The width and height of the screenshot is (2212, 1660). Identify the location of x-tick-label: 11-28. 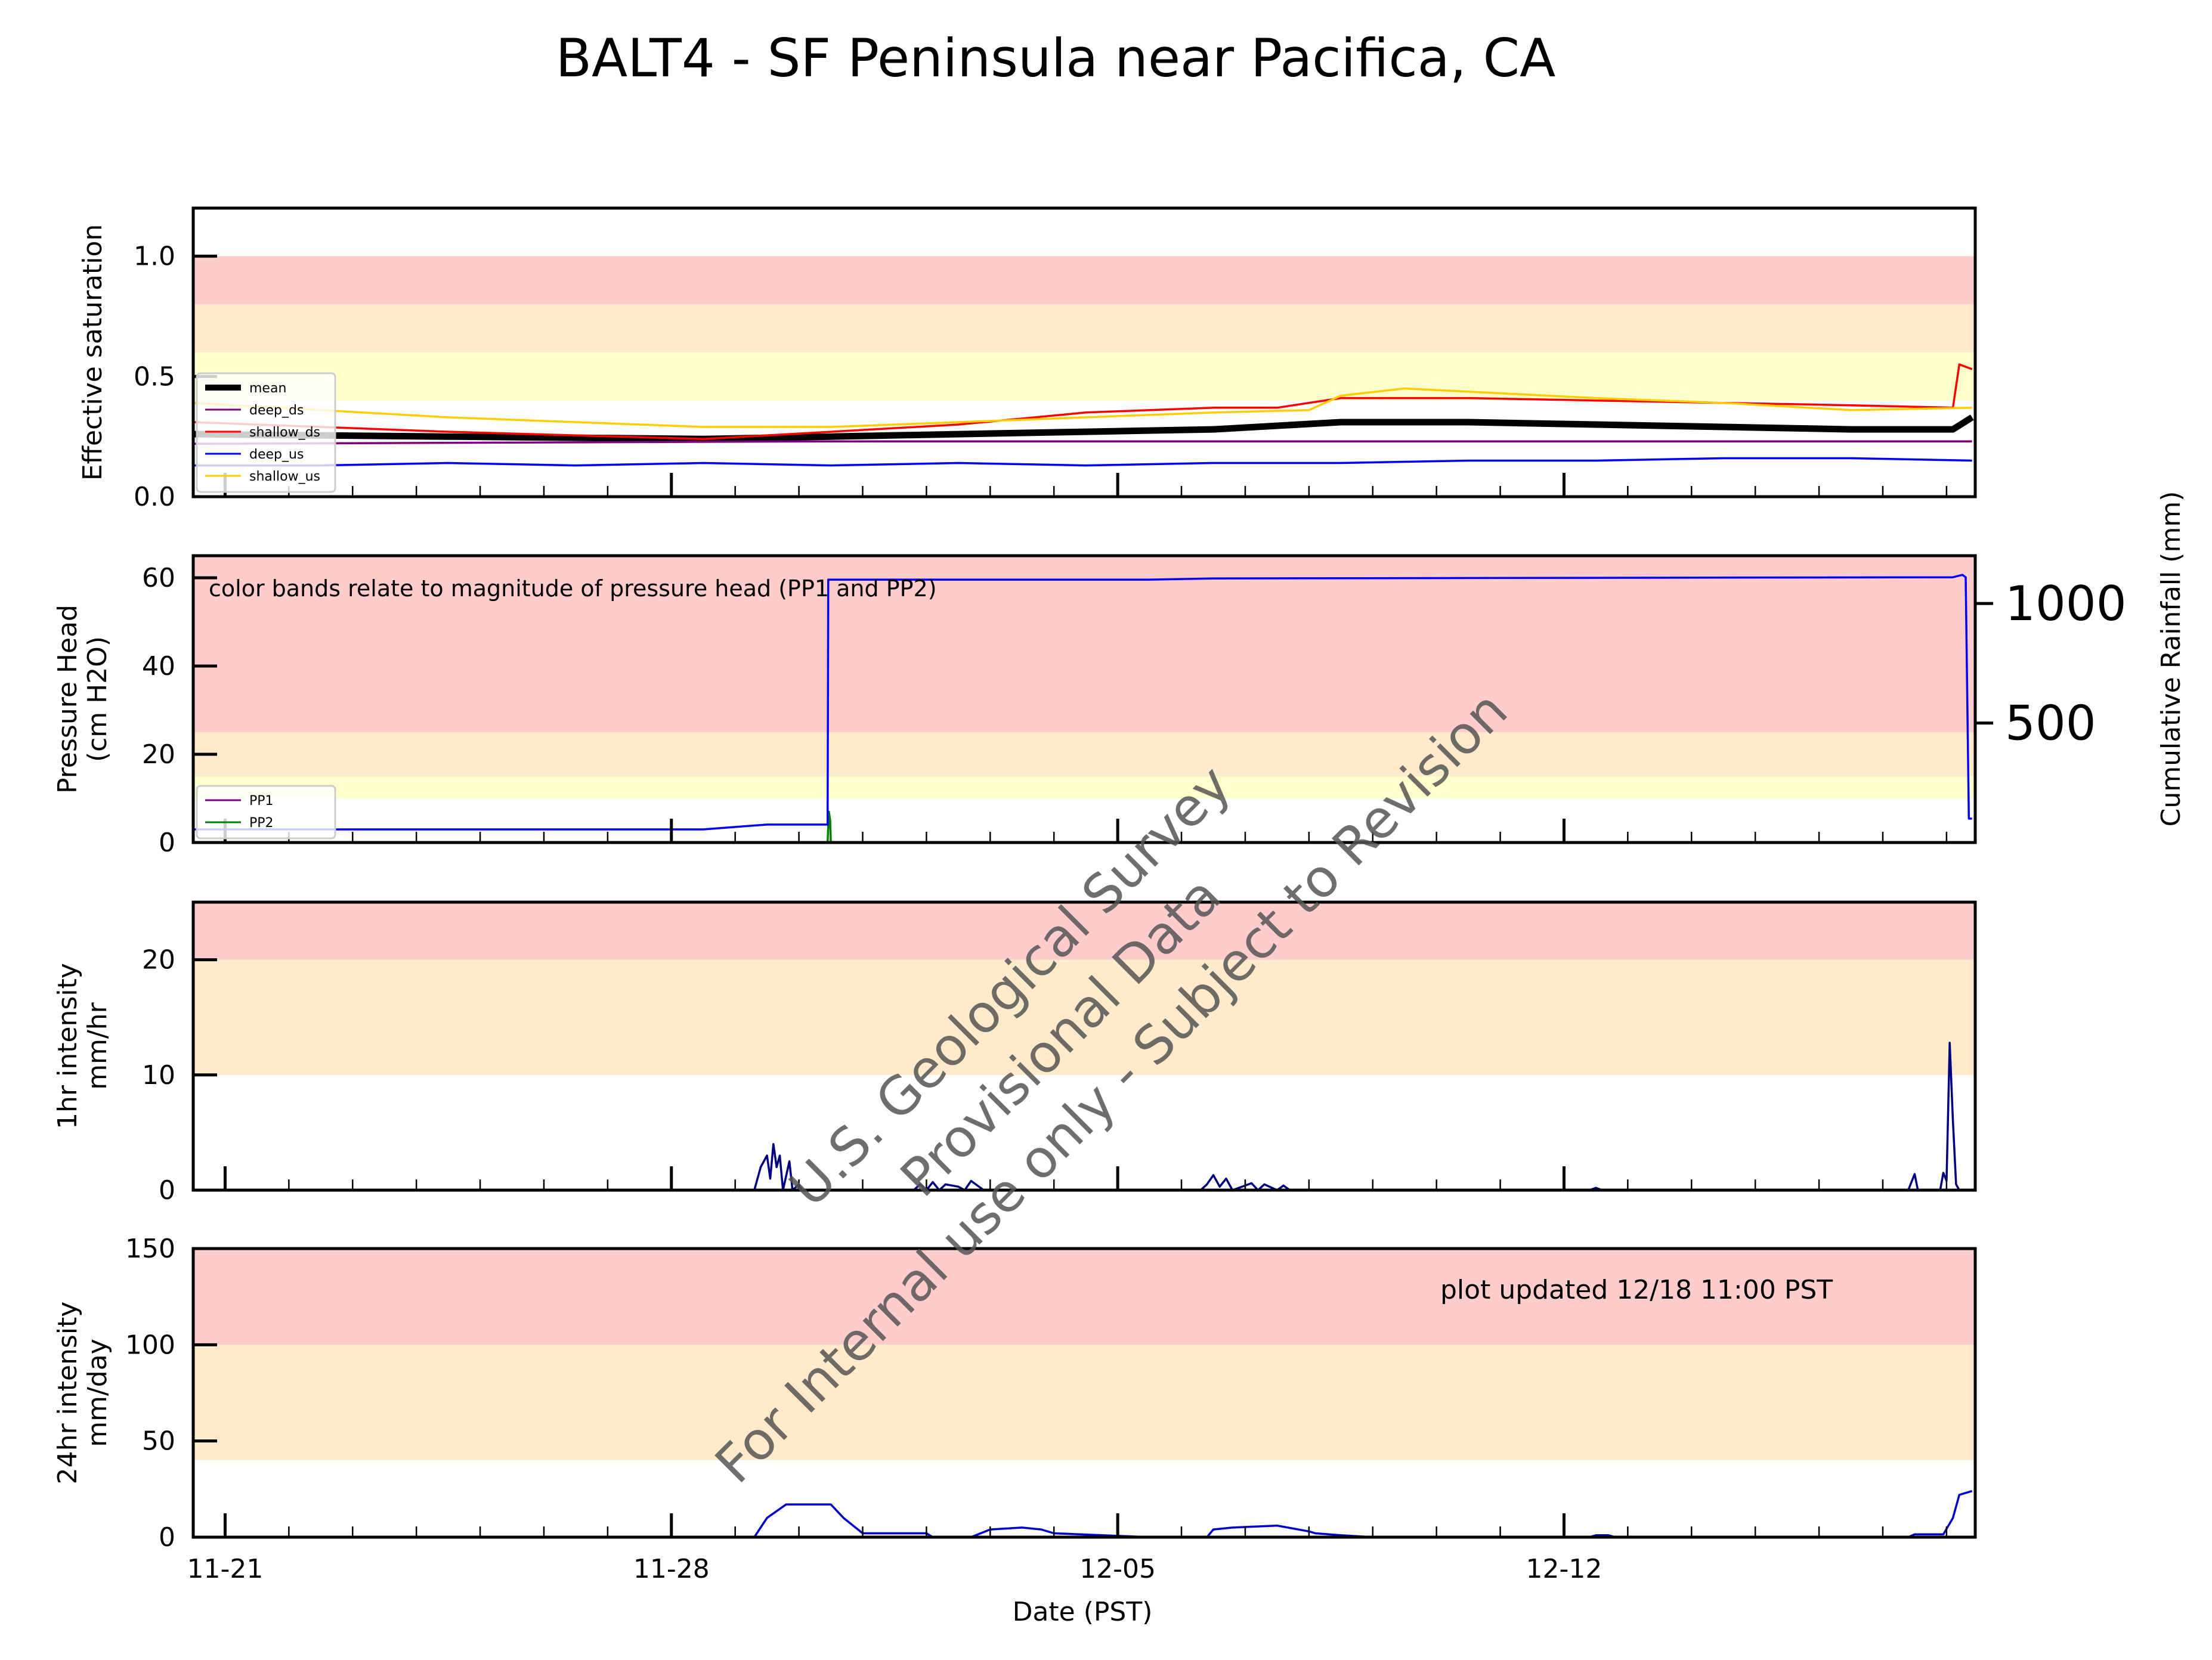
(672, 1569).